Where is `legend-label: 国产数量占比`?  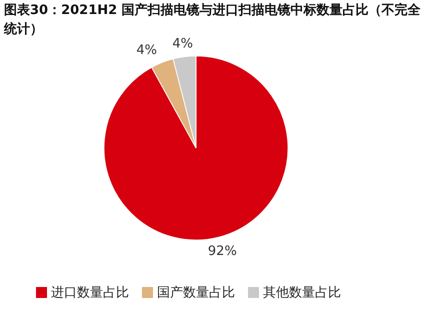
legend-label: 国产数量占比 is located at coordinates (196, 293).